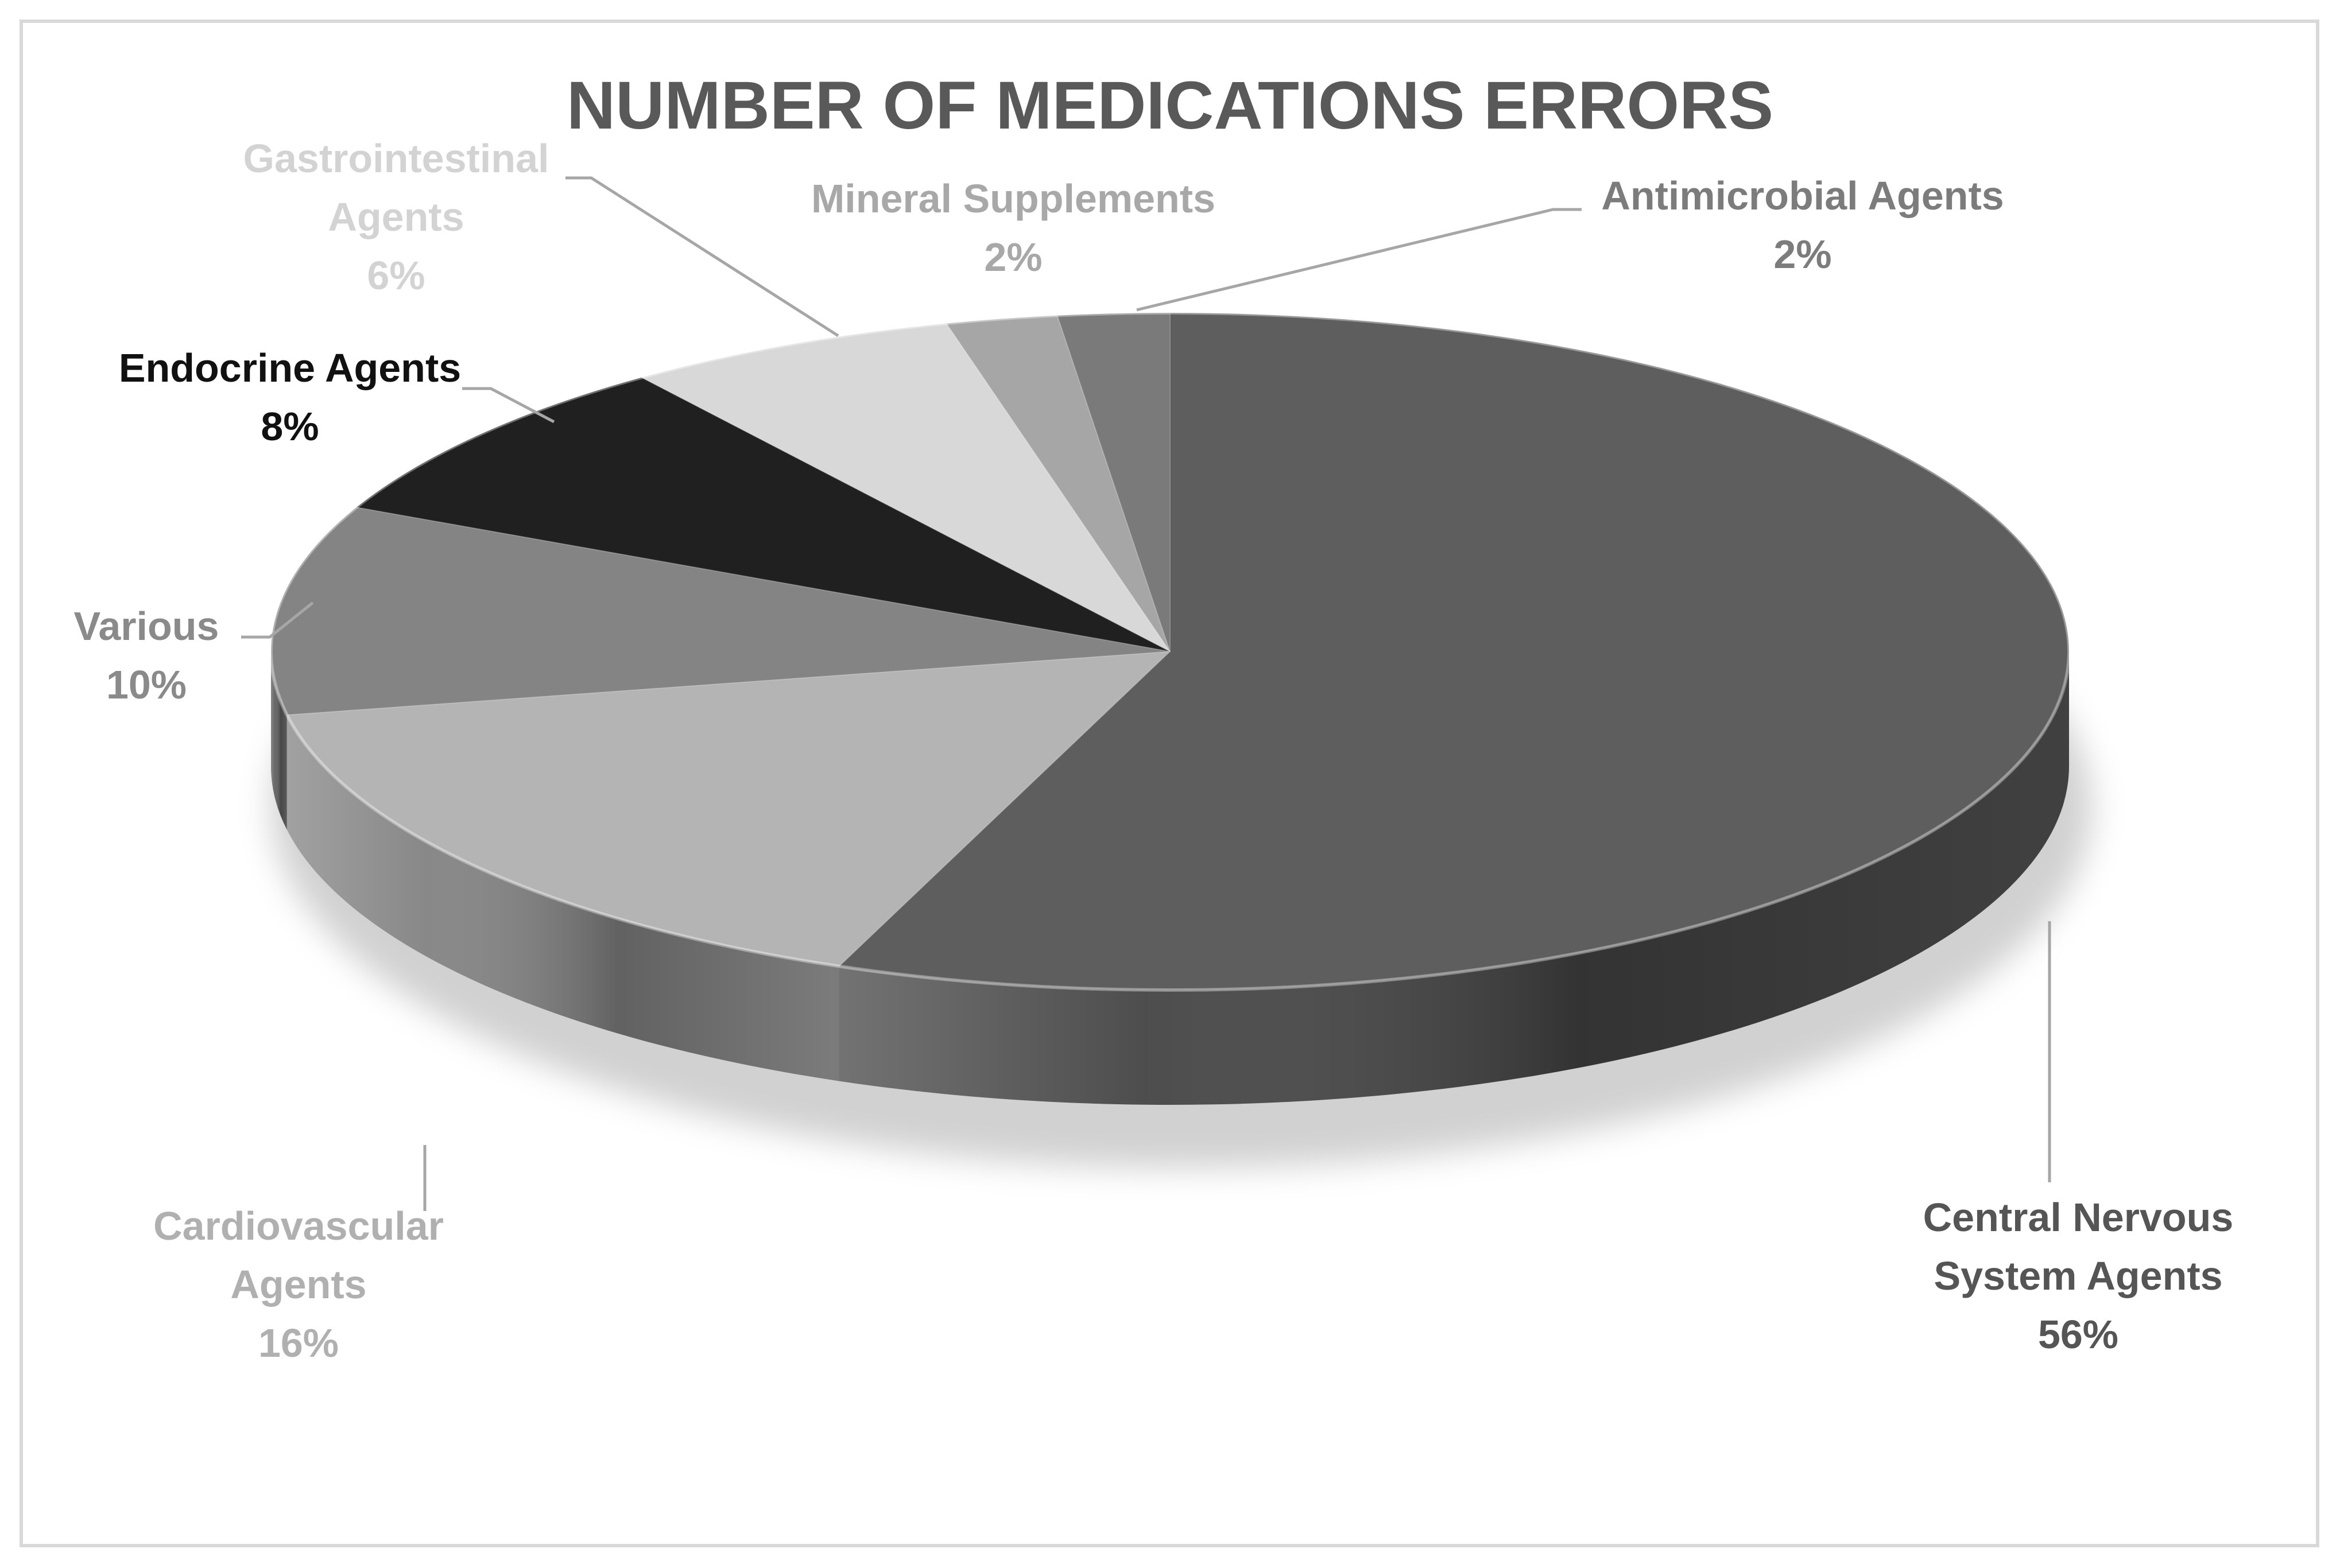  What do you see at coordinates (1013, 228) in the screenshot?
I see `slice-label-5: Mineral Supplements 2%` at bounding box center [1013, 228].